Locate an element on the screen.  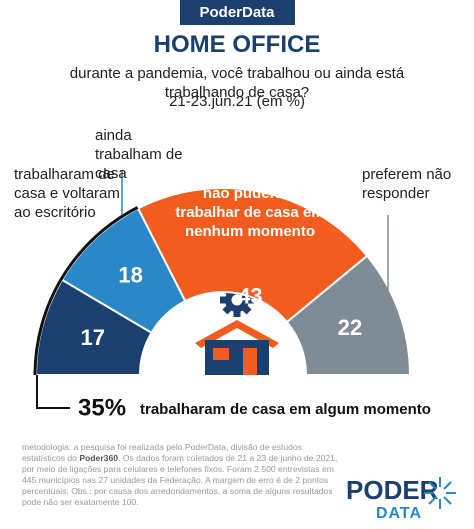
header-bar is located at coordinates (237, 12).